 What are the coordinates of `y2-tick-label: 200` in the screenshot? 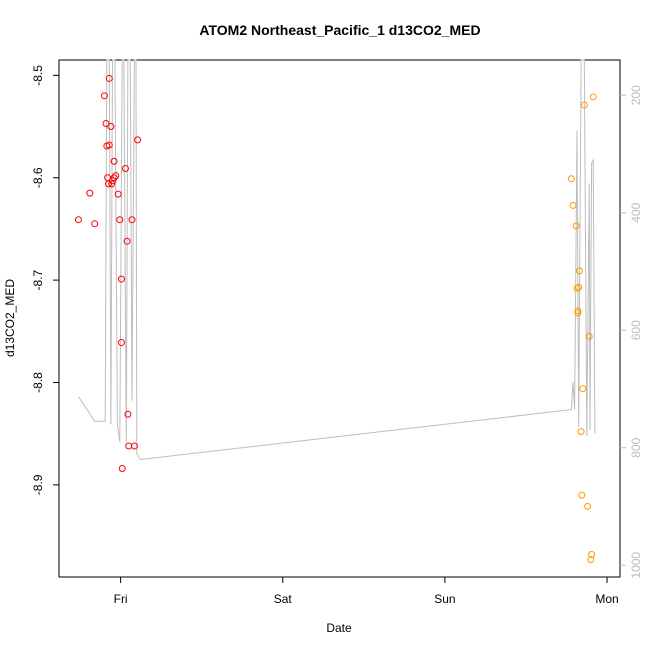 It's located at (636, 95).